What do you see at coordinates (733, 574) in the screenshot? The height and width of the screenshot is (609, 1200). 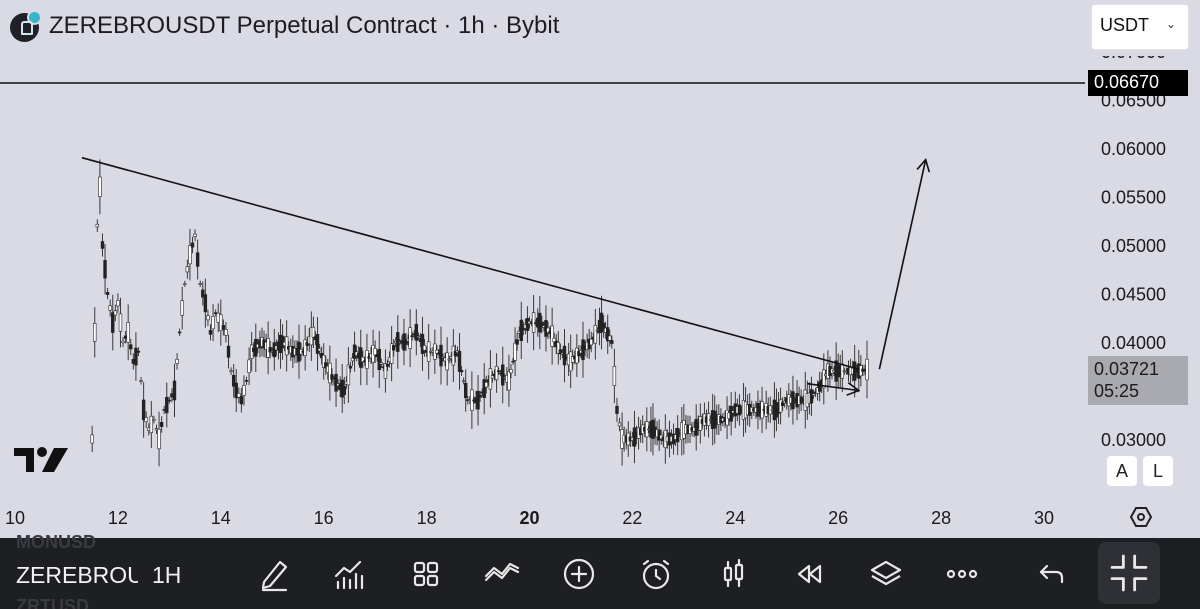 I see `candles-icon` at bounding box center [733, 574].